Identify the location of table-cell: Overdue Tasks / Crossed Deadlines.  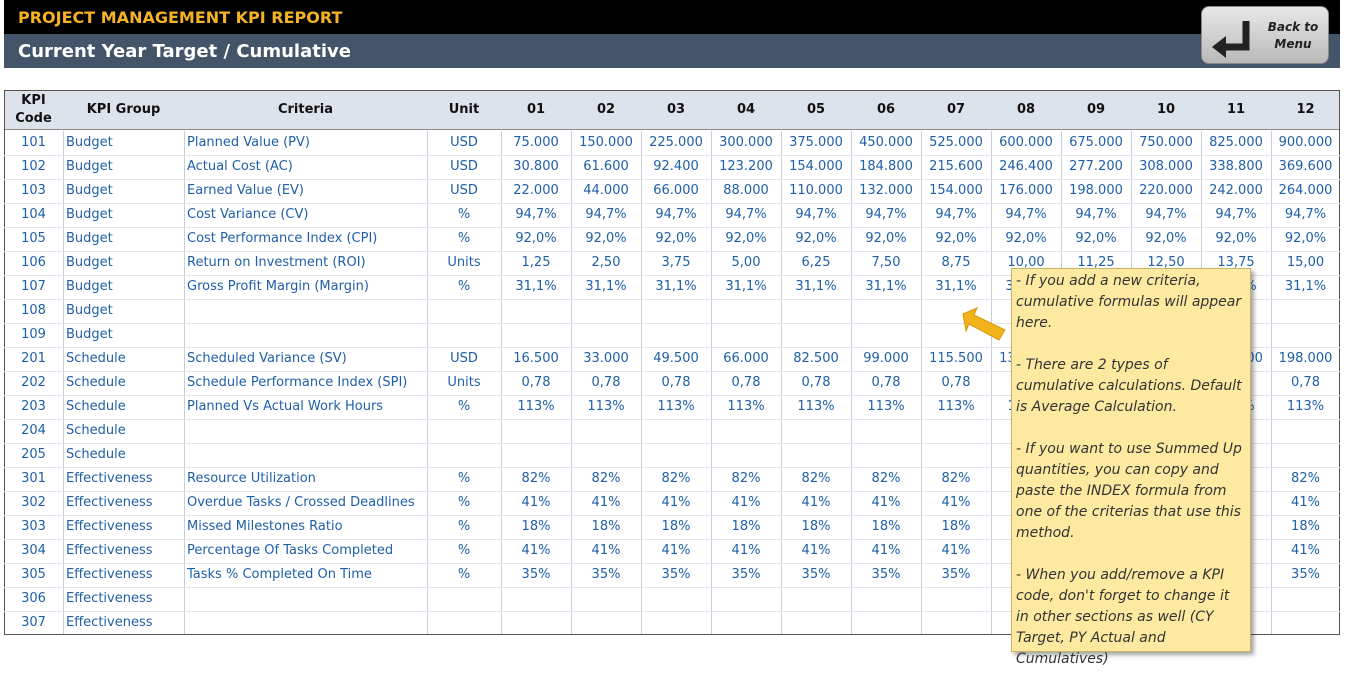
(301, 502).